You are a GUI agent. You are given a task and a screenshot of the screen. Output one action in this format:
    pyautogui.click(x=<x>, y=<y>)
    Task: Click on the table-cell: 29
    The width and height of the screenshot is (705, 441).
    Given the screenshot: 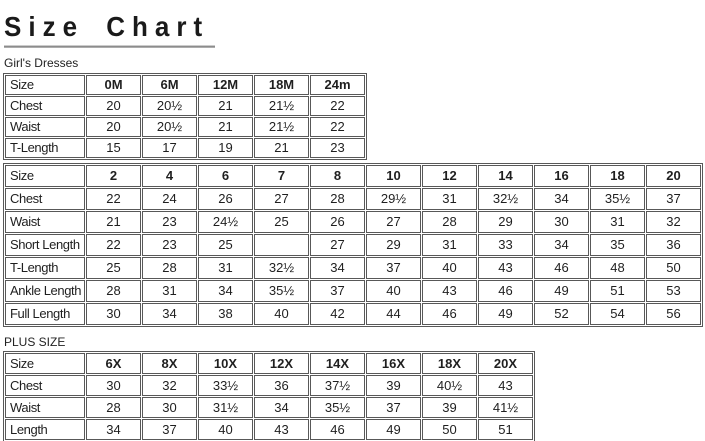 What is the action you would take?
    pyautogui.click(x=505, y=221)
    